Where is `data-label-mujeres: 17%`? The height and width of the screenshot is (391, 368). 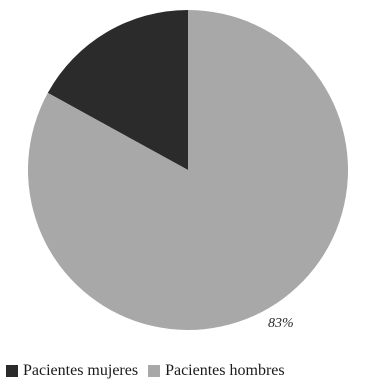 data-label-mujeres: 17% is located at coordinates (140, 0).